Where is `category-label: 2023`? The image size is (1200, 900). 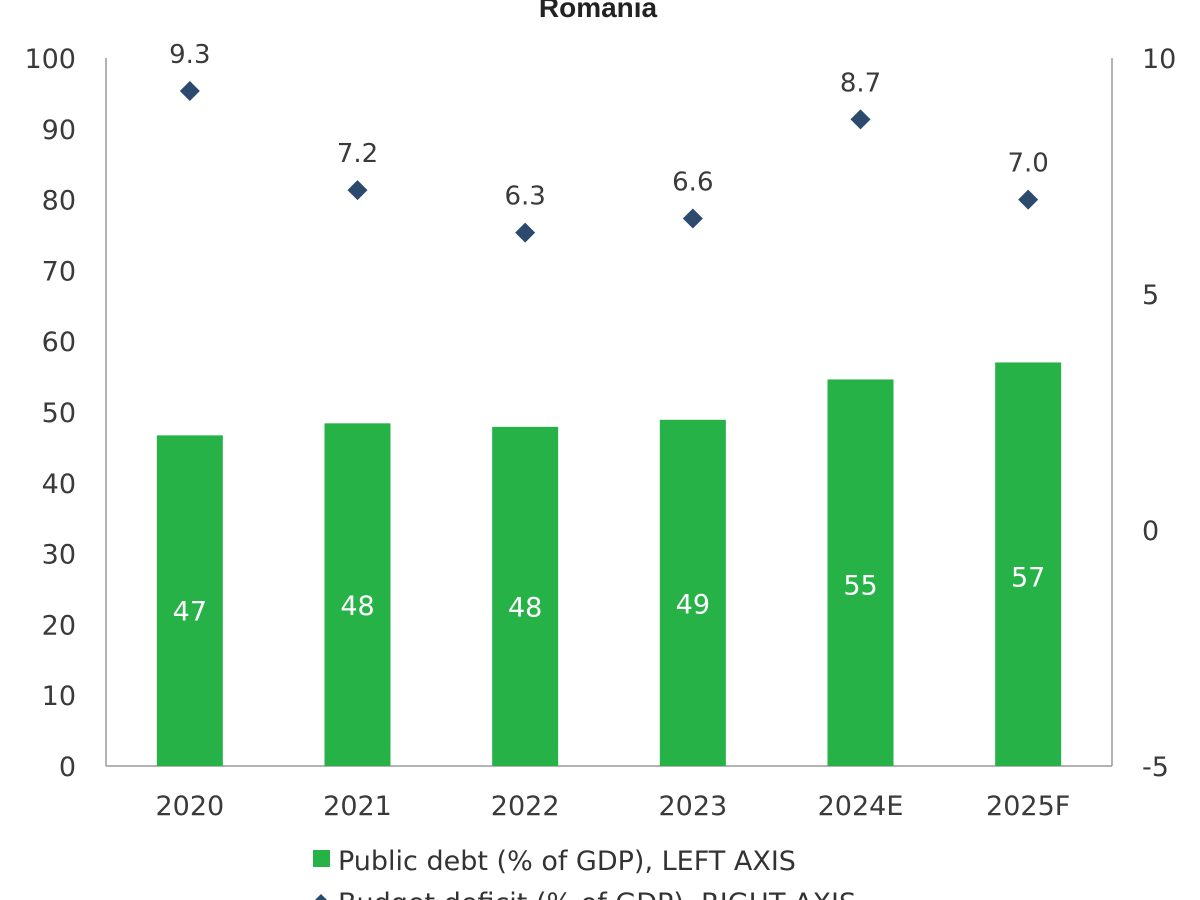 category-label: 2023 is located at coordinates (692, 806).